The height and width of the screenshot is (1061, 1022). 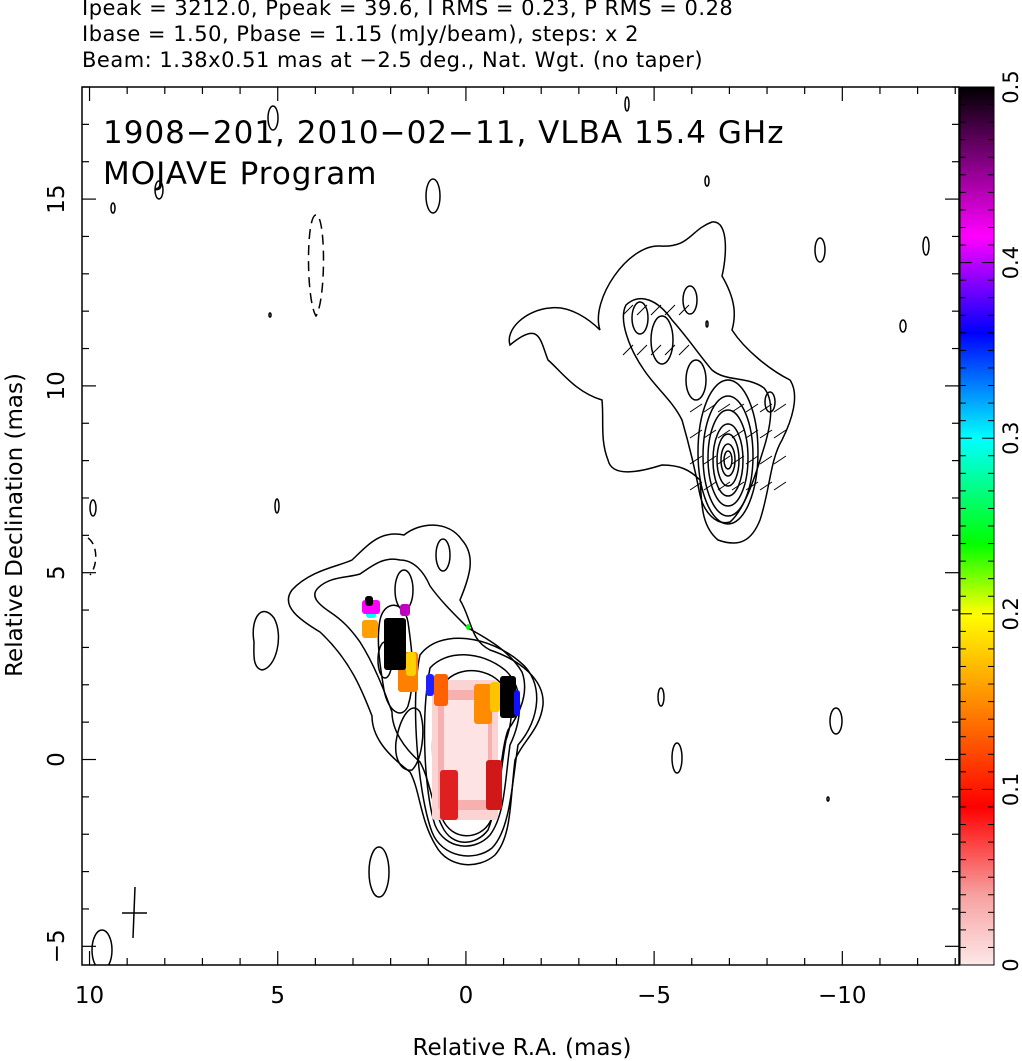 I want to click on source-annotation: 1908−201, 2010−02−11, VLBA 15.4 GHz, so click(x=443, y=133).